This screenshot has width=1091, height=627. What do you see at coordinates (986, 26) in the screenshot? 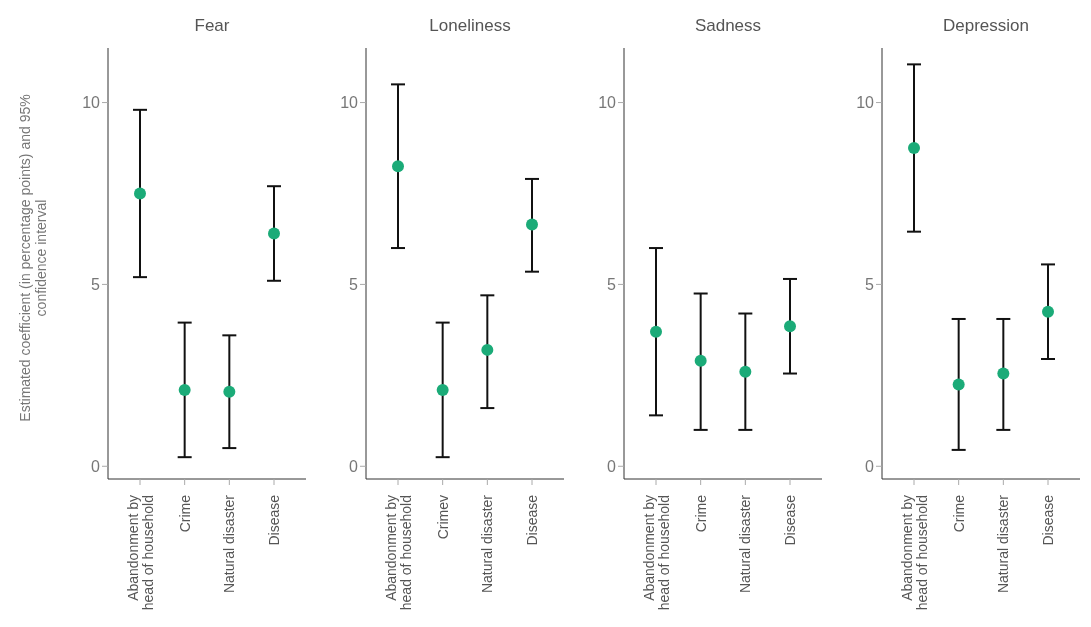
I see `chart-title: Depression` at bounding box center [986, 26].